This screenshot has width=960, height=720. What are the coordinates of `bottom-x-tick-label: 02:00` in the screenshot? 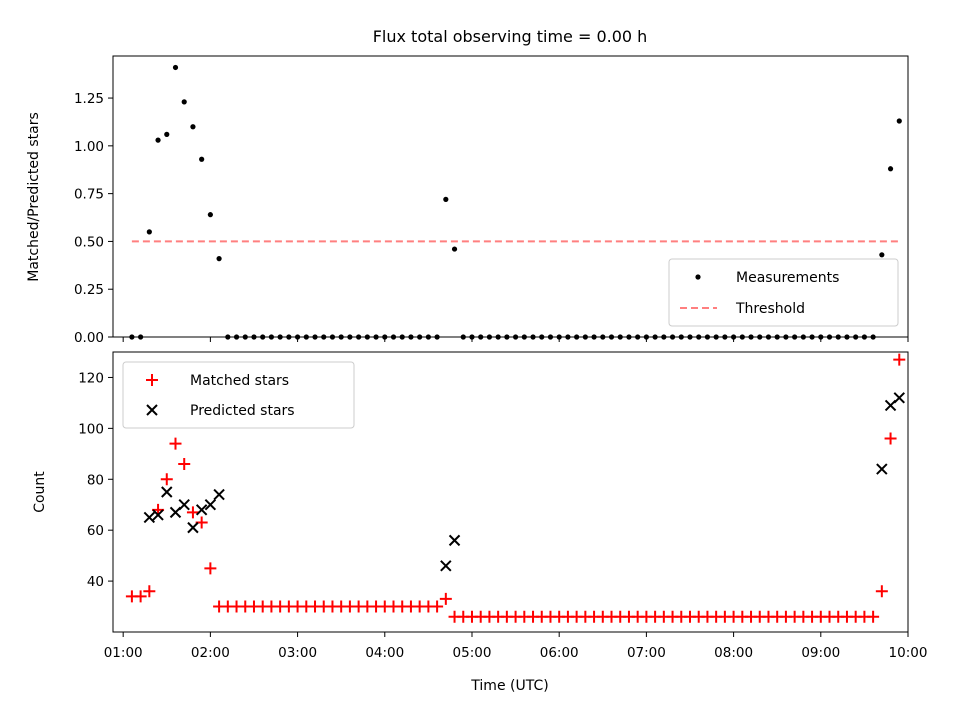 It's located at (210, 653).